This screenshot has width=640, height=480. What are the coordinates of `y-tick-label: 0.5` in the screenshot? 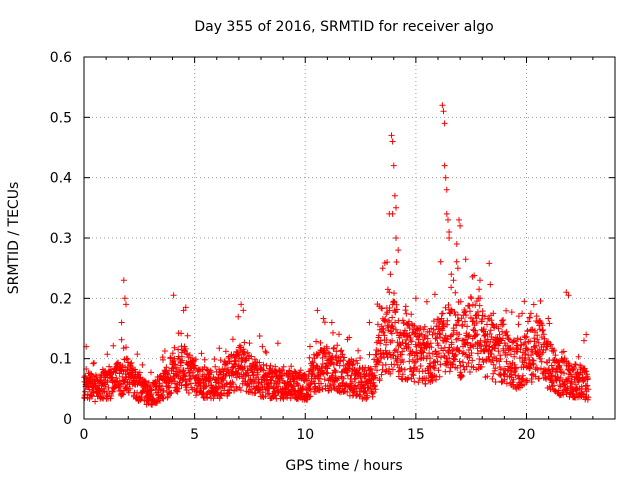 It's located at (61, 118).